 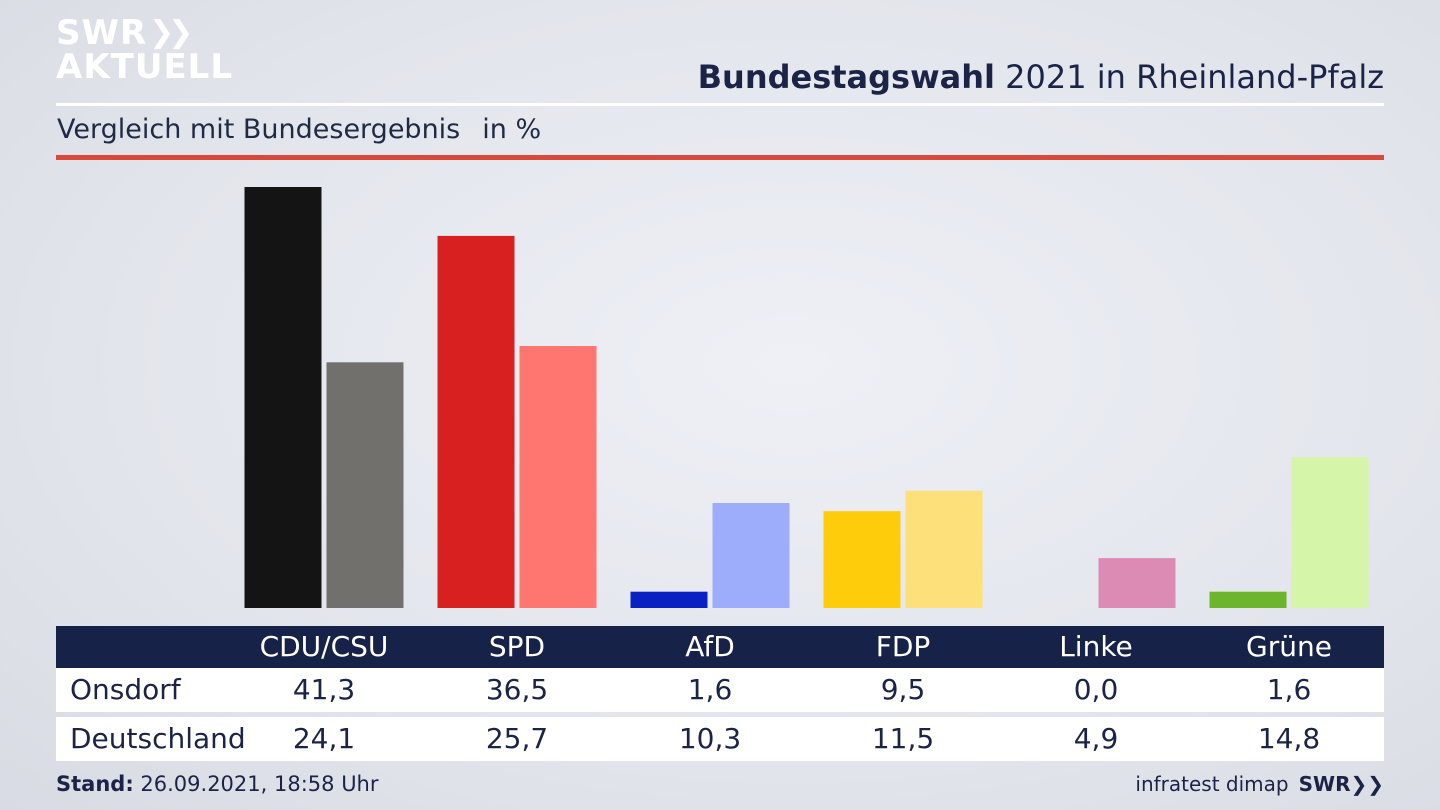 I want to click on bar-spd-onsdorf, so click(x=476, y=421).